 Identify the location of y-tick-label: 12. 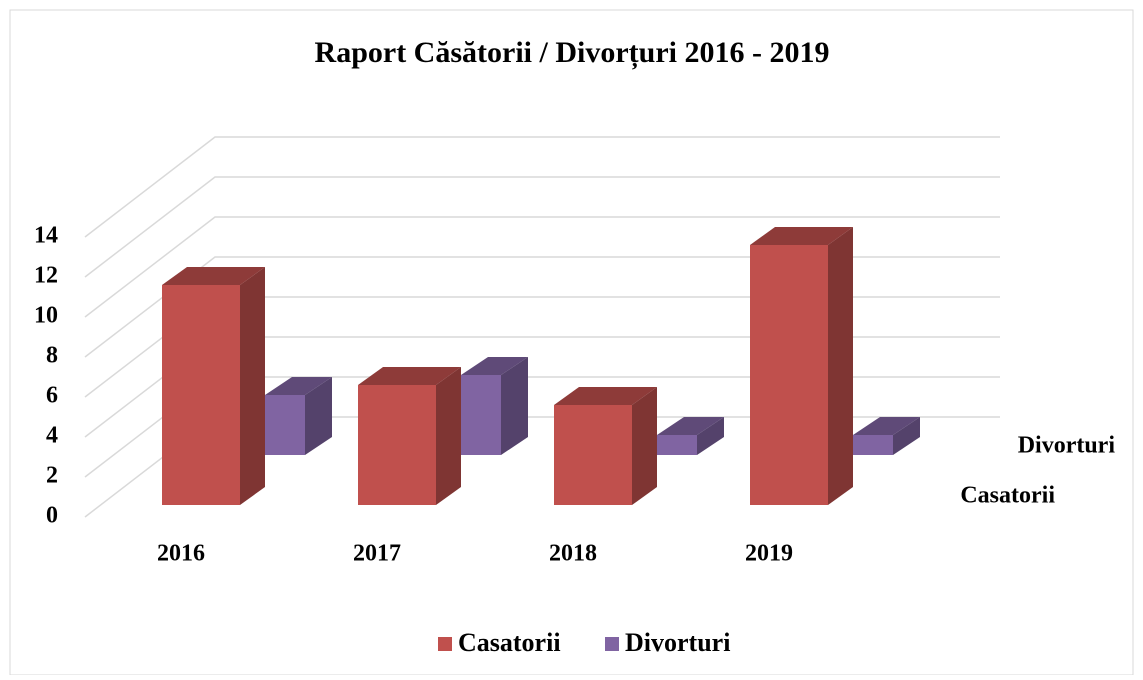
(46, 276).